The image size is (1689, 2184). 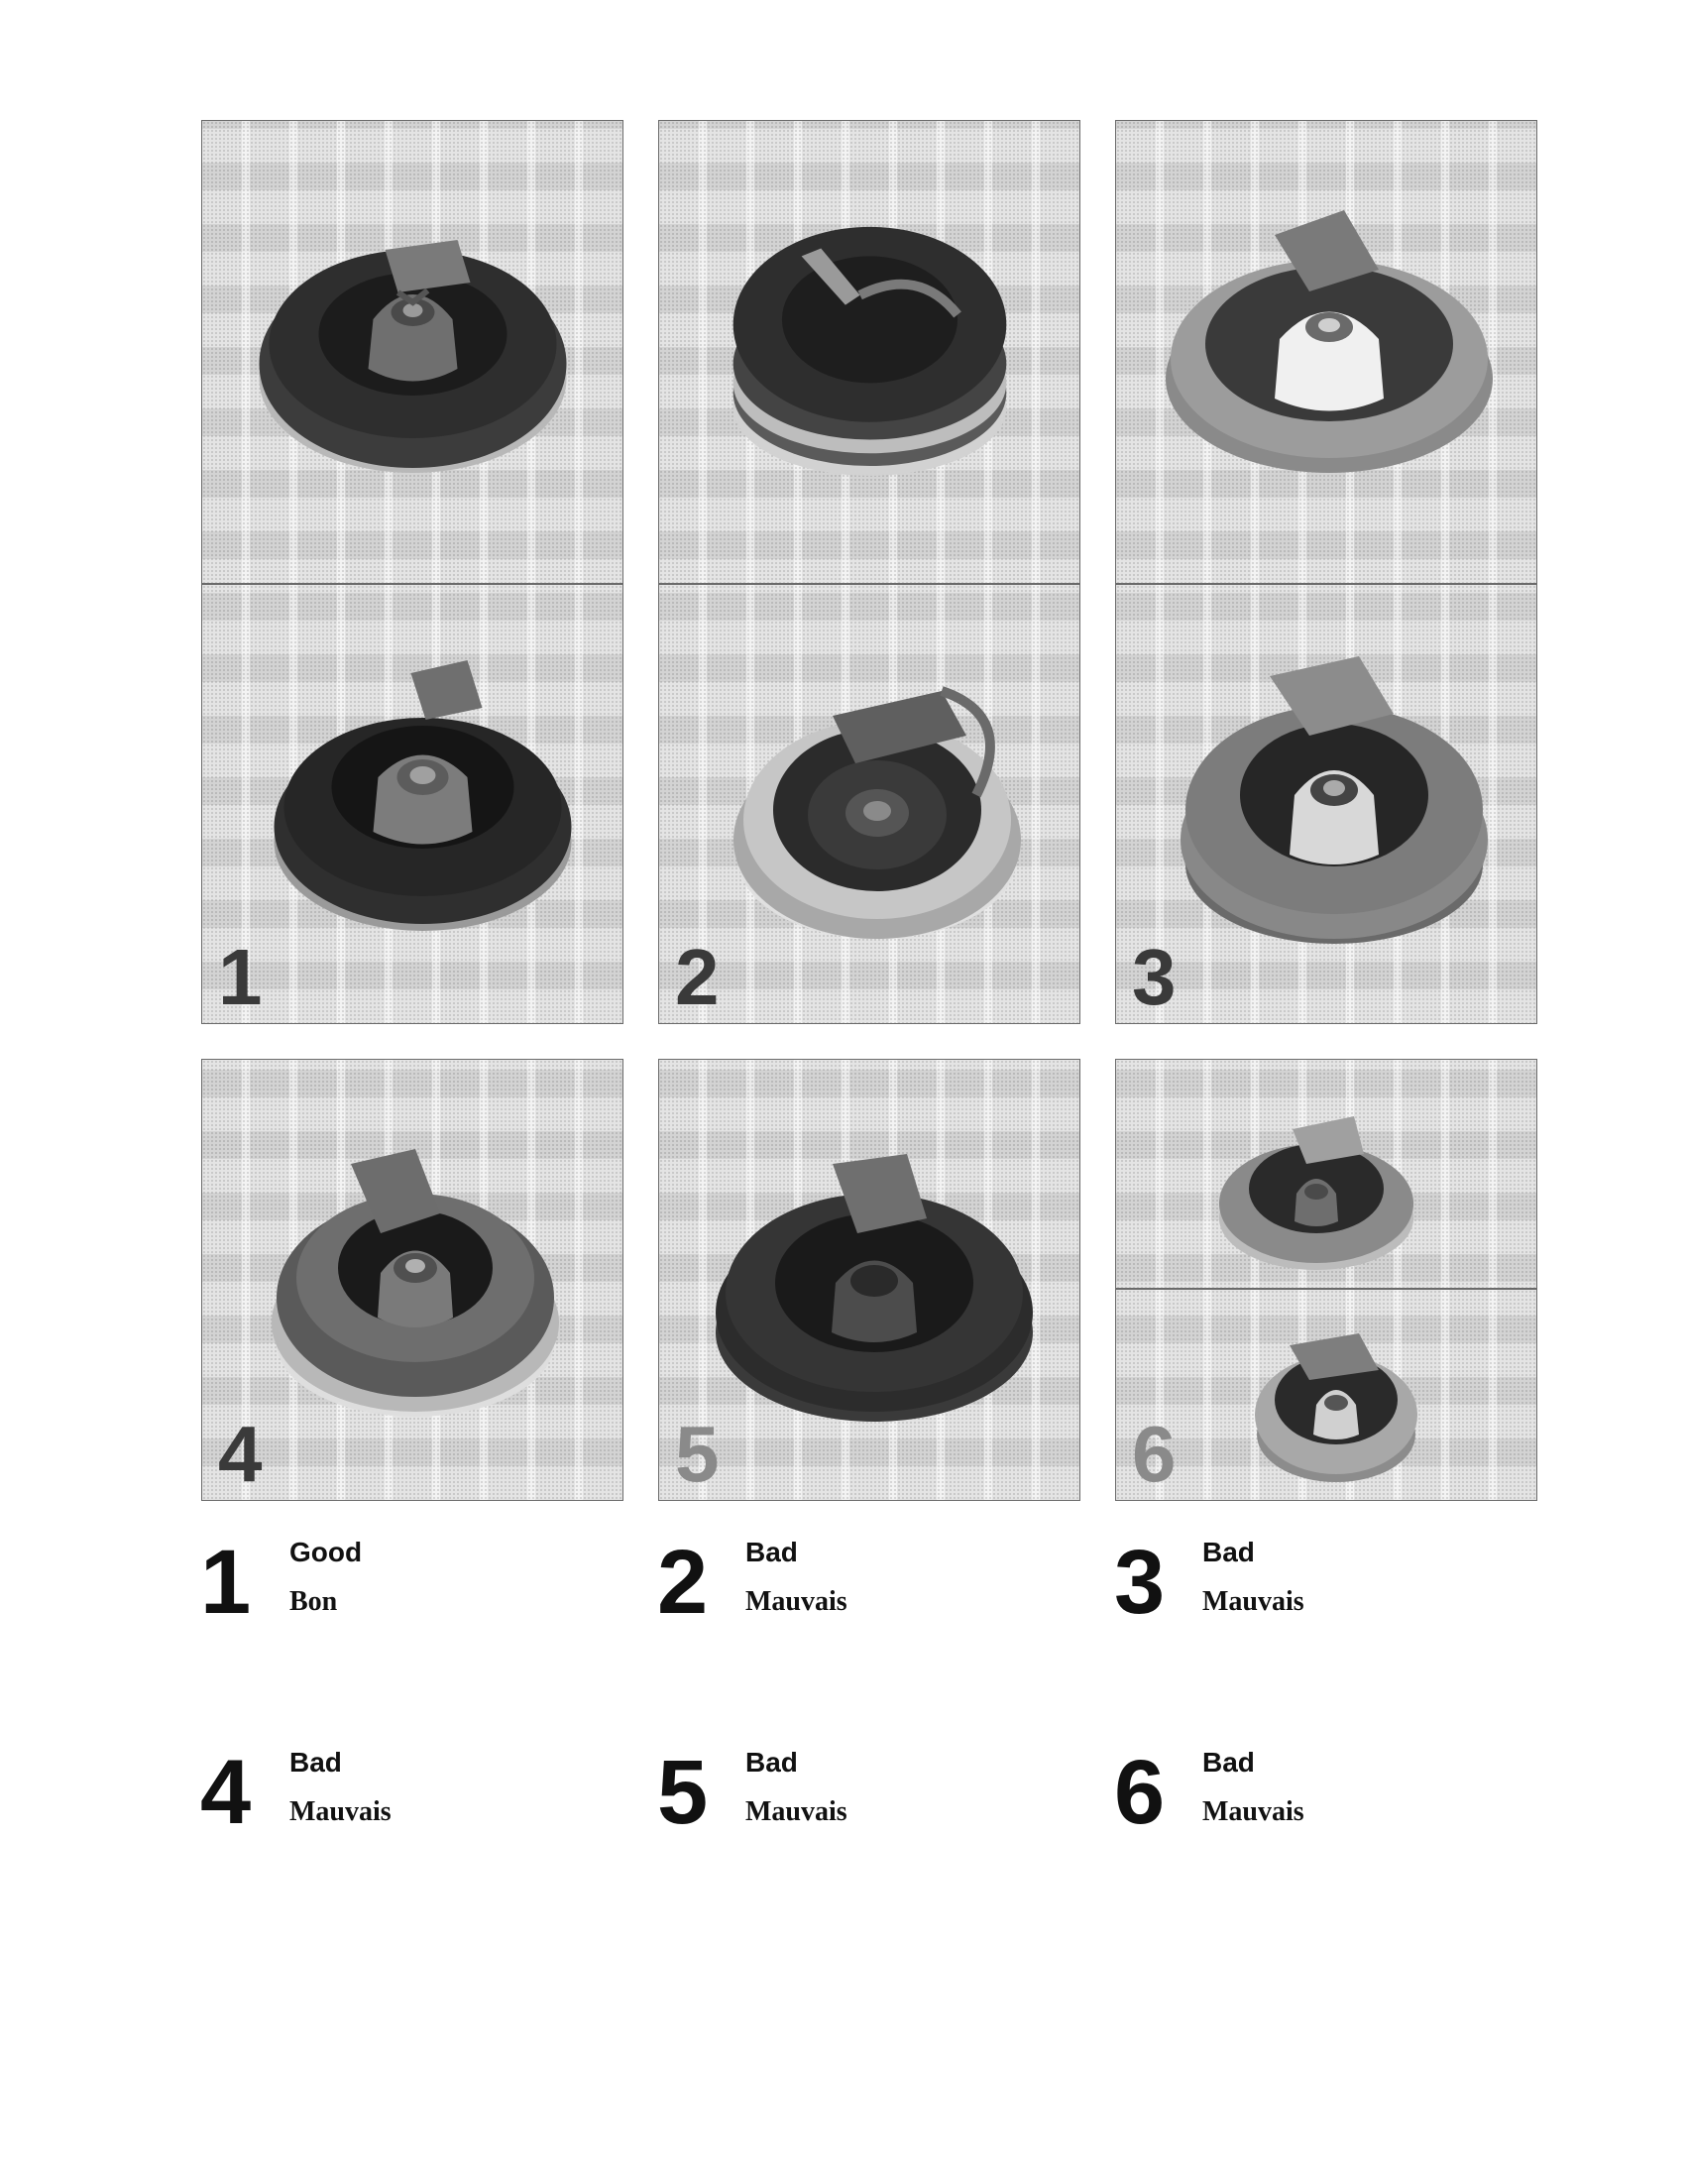 I want to click on photo-panel-2: 2, so click(x=869, y=572).